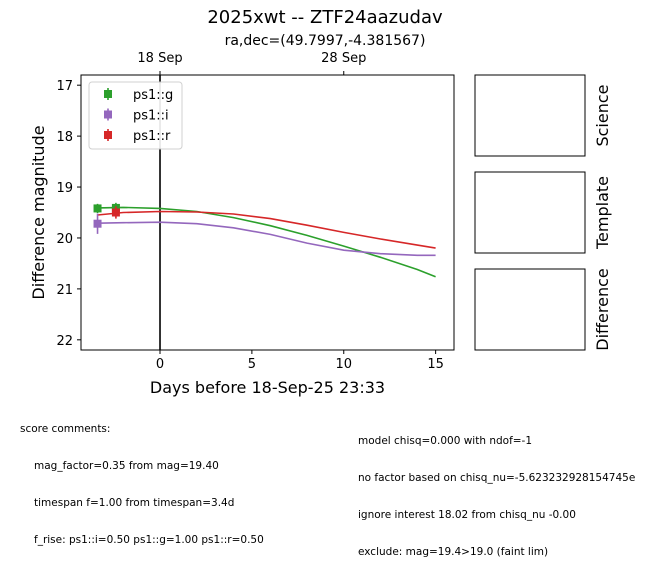 The height and width of the screenshot is (571, 650). Describe the element at coordinates (435, 364) in the screenshot. I see `x-tick-label: 15` at that location.